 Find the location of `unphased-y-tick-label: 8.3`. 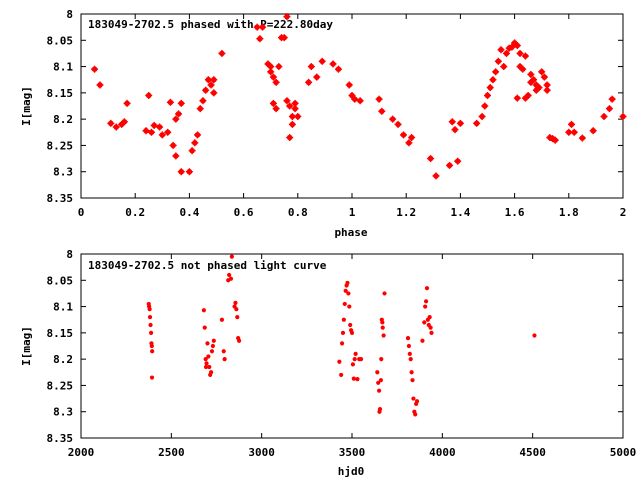

unphased-y-tick-label: 8.3 is located at coordinates (63, 412).